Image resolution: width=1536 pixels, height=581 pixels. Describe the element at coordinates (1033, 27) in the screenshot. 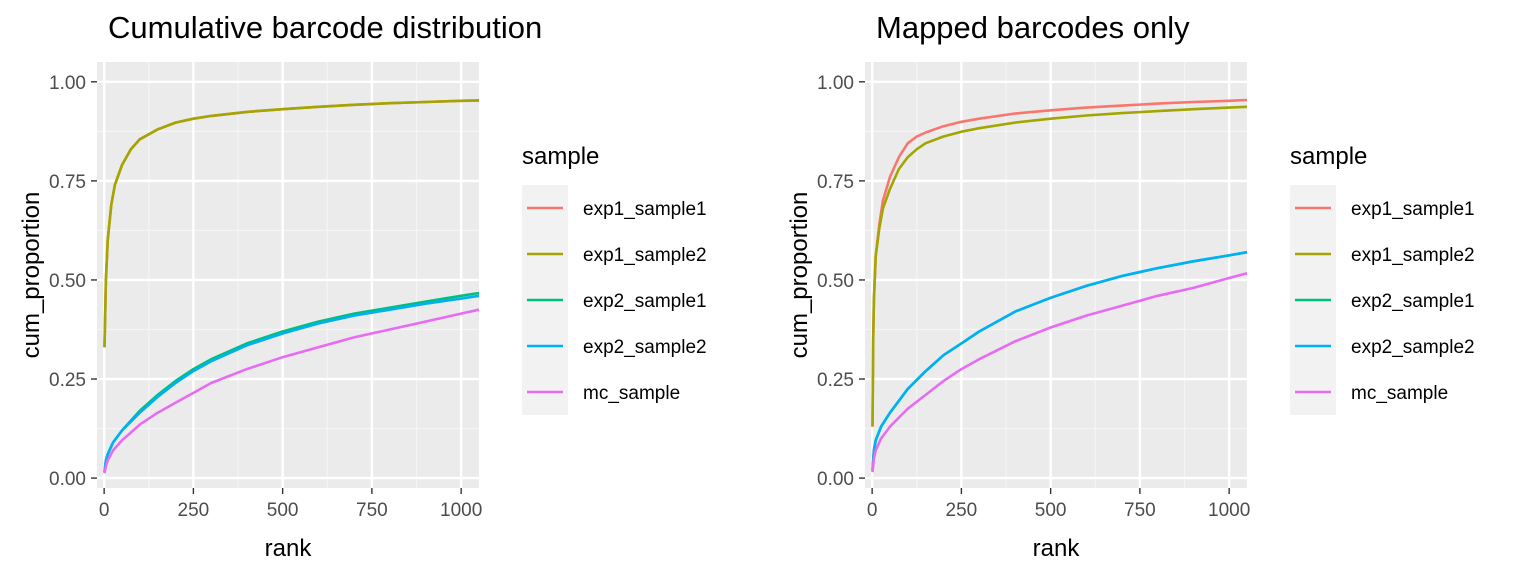

I see `chart-title: Mapped barcodes only` at that location.